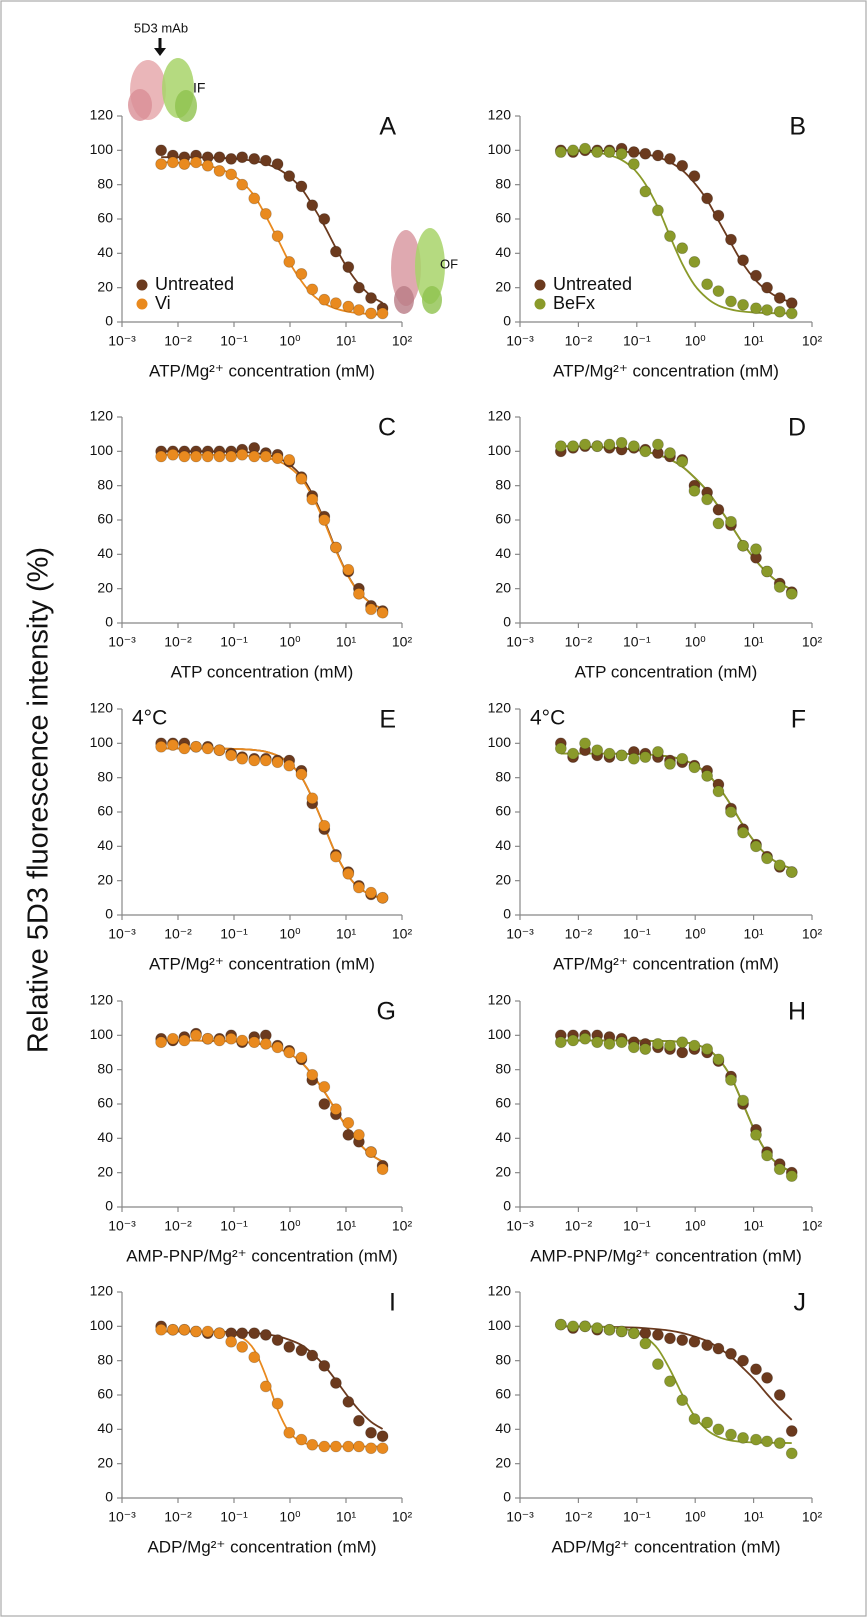 The height and width of the screenshot is (1617, 867). What do you see at coordinates (666, 963) in the screenshot?
I see `x-axis-label: ATP/Mg²⁺ concentration (mM)` at bounding box center [666, 963].